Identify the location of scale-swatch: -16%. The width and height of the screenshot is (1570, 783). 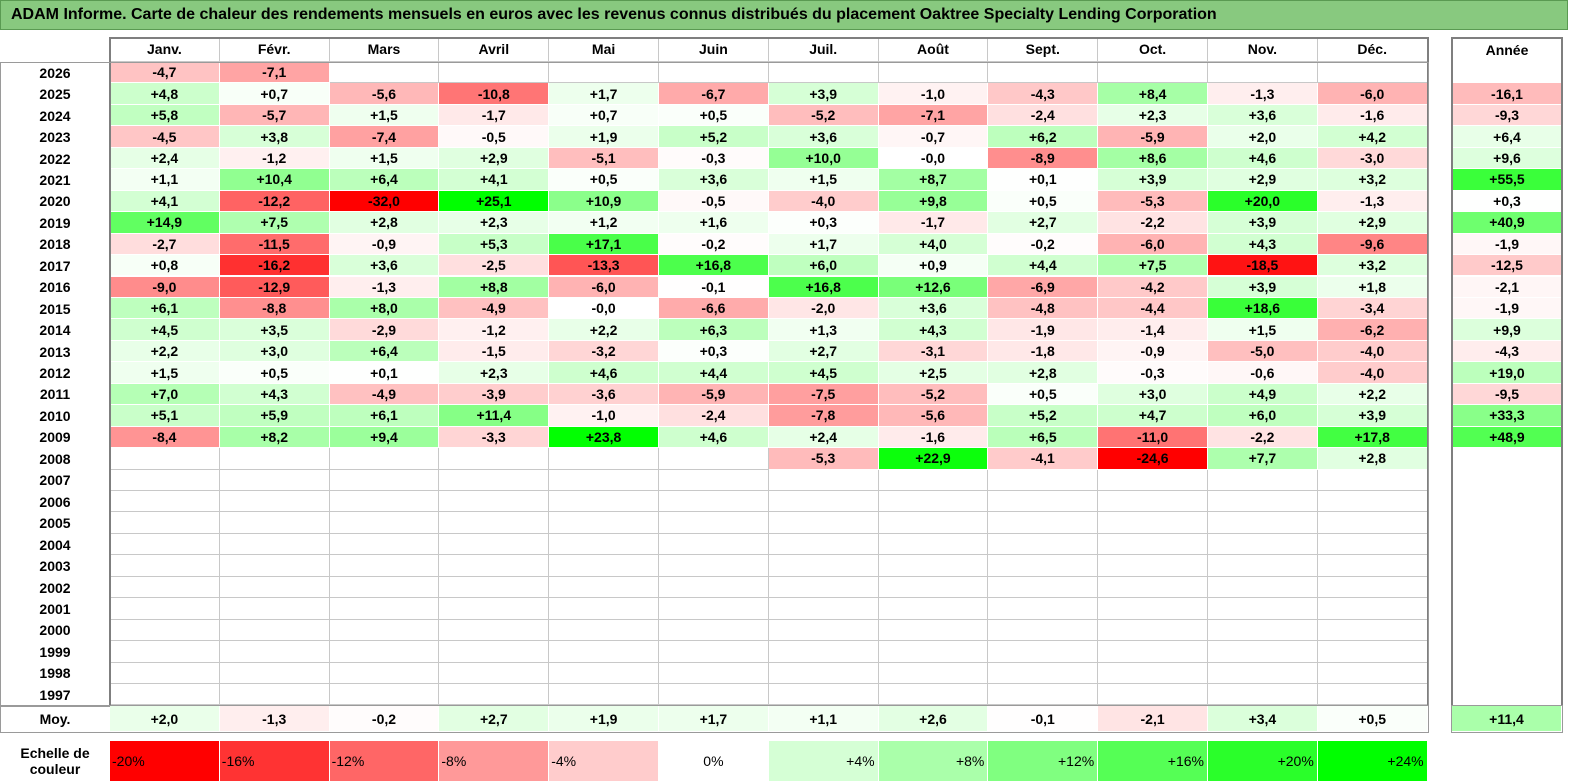
(274, 761).